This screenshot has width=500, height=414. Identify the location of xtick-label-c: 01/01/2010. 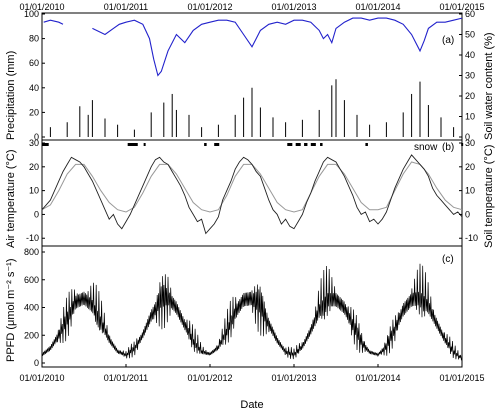
(41, 378).